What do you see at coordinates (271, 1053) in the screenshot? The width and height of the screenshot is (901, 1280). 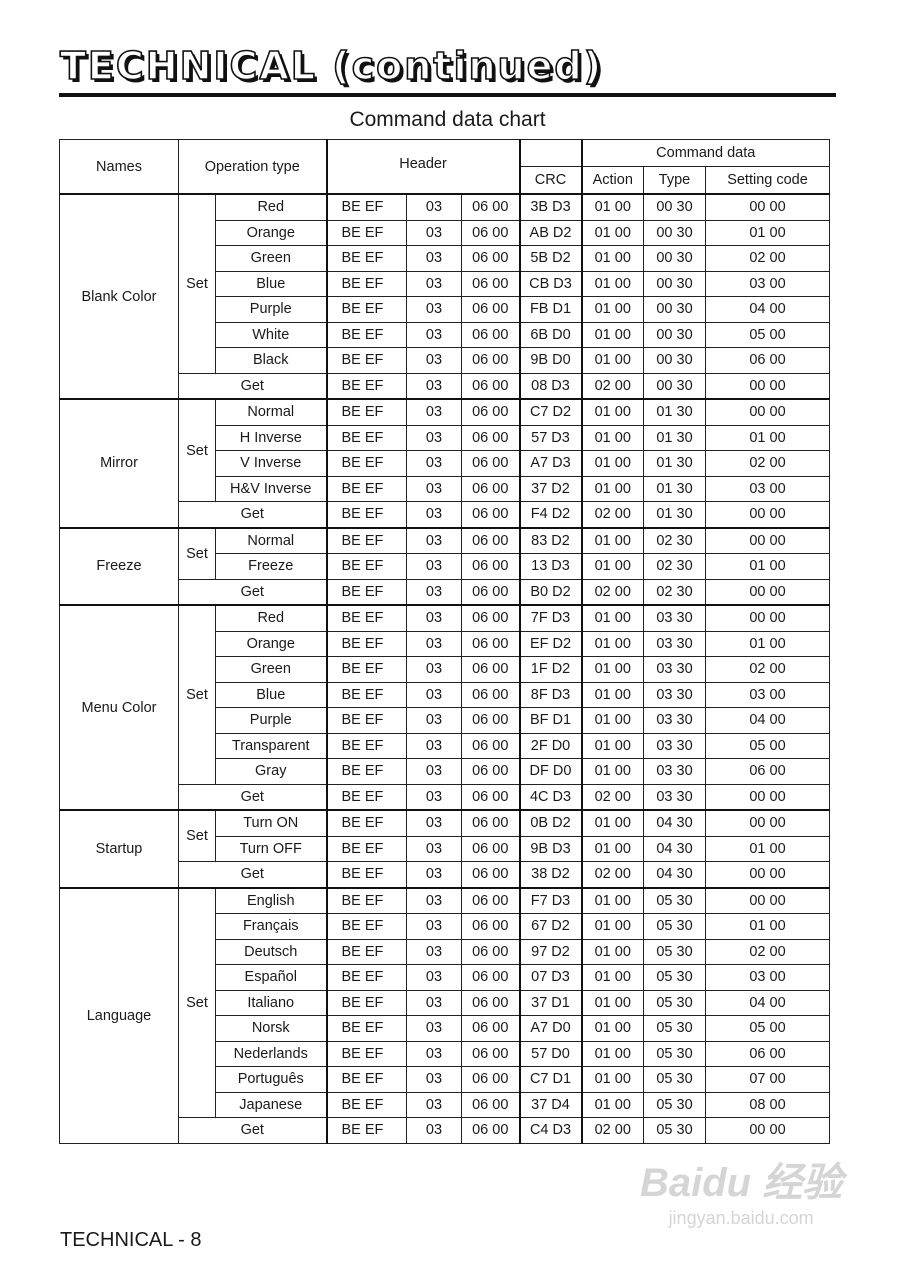 I see `set-option: Nederlands` at bounding box center [271, 1053].